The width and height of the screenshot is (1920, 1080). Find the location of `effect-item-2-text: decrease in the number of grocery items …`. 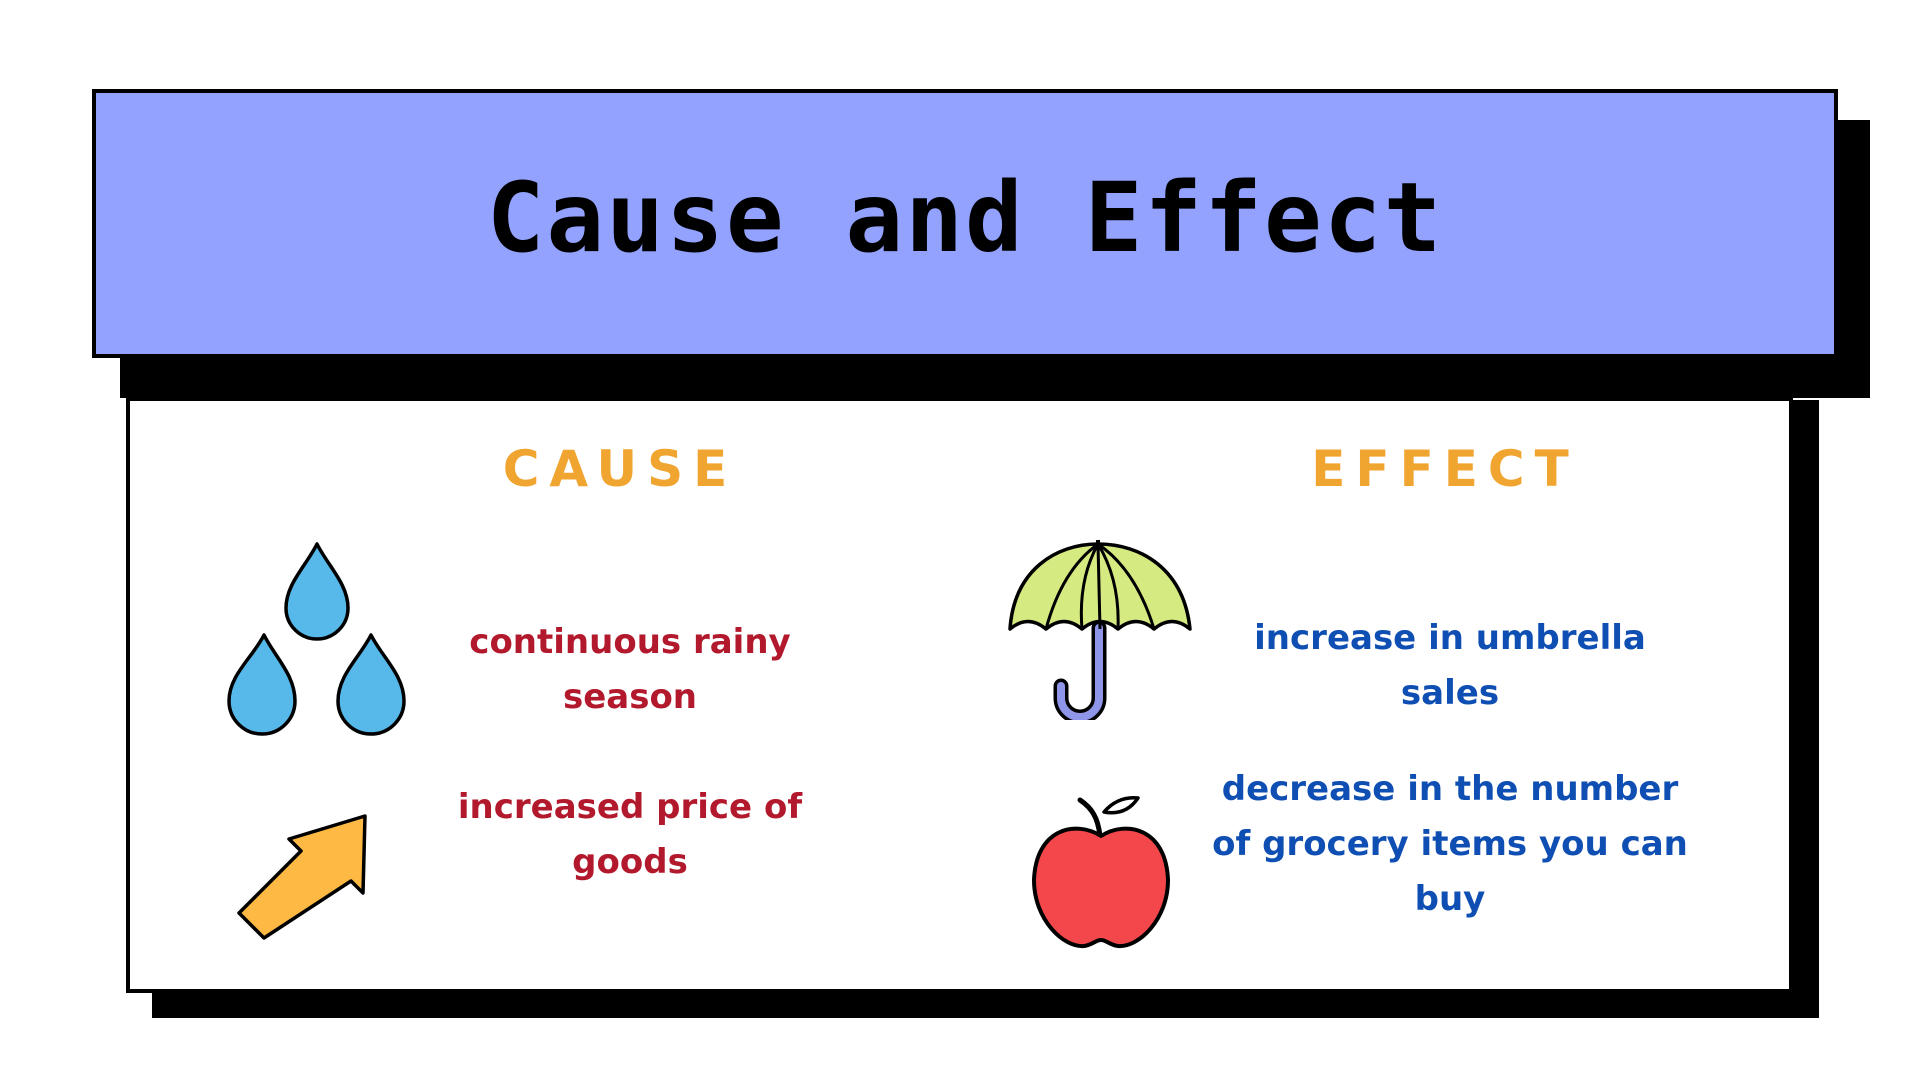

effect-item-2-text: decrease in the number of grocery items … is located at coordinates (1450, 844).